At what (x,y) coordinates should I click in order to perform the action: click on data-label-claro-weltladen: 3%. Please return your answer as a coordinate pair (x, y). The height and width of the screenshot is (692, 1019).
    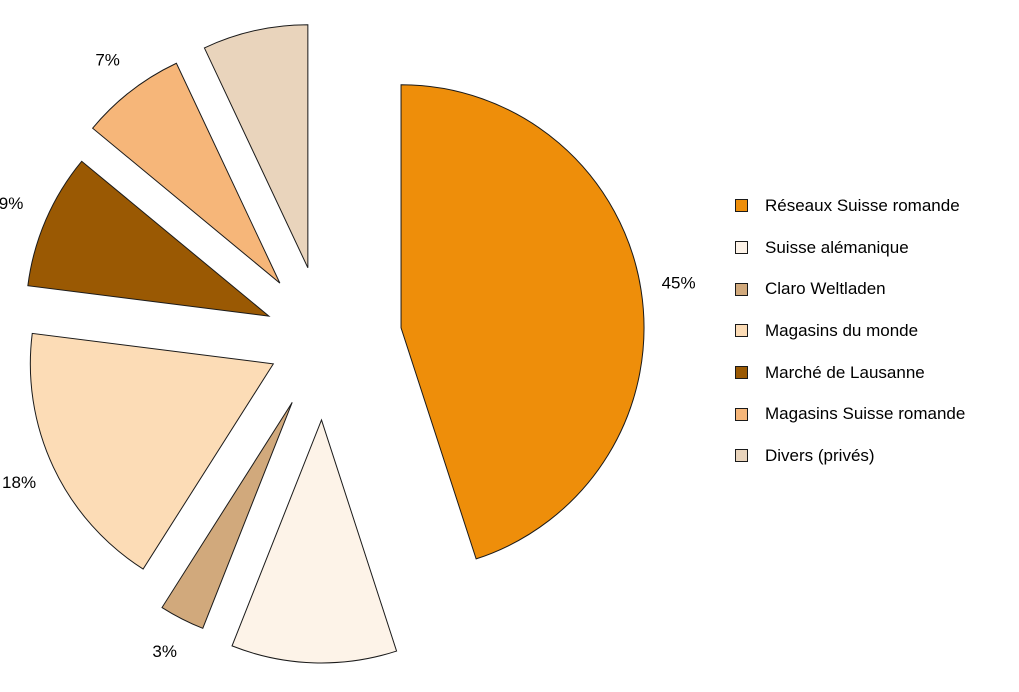
    Looking at the image, I should click on (164, 651).